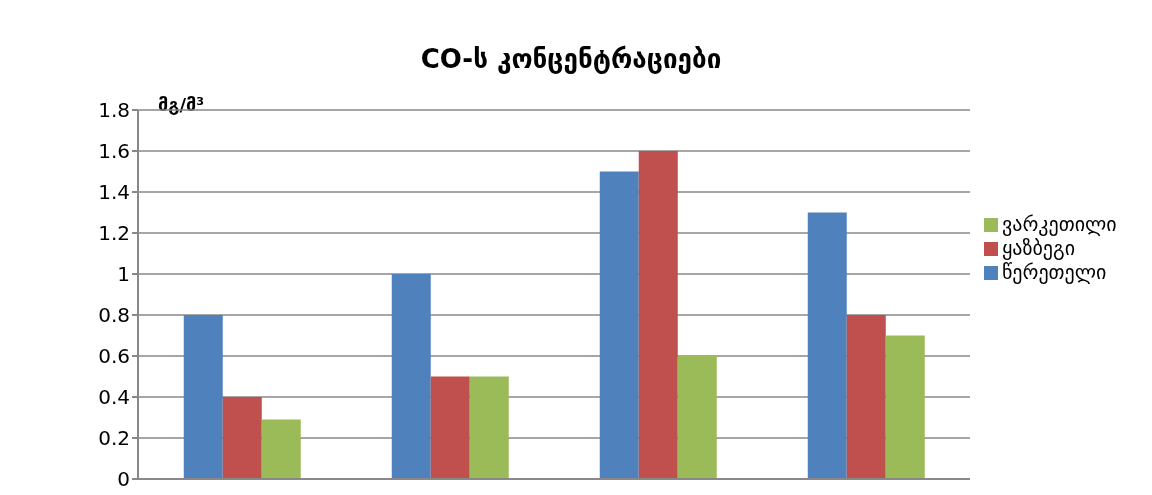 Image resolution: width=1152 pixels, height=495 pixels. What do you see at coordinates (181, 104) in the screenshot?
I see `y-axis-title: მგ/მ³` at bounding box center [181, 104].